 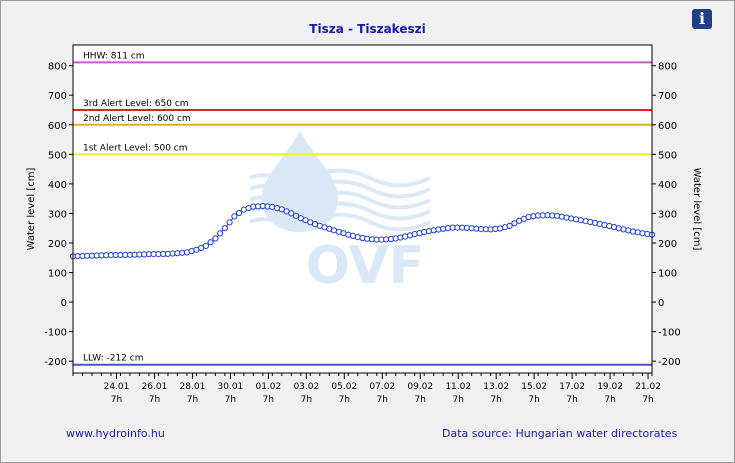 What do you see at coordinates (306, 387) in the screenshot?
I see `x-tick-label-date: 03.02` at bounding box center [306, 387].